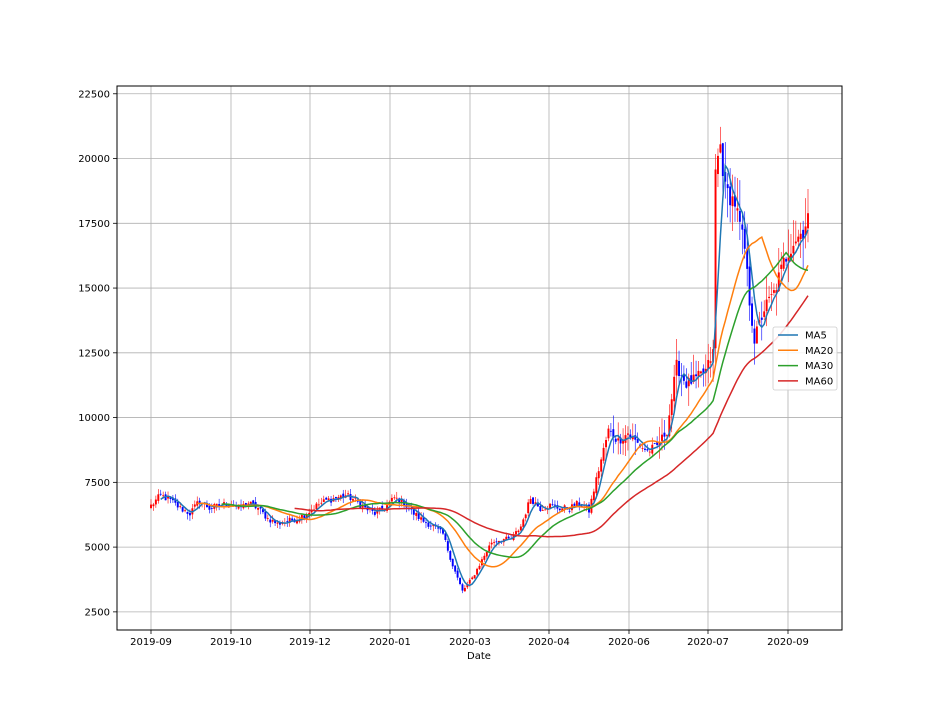 The image size is (936, 720). Describe the element at coordinates (805, 358) in the screenshot. I see `legend-box` at that location.